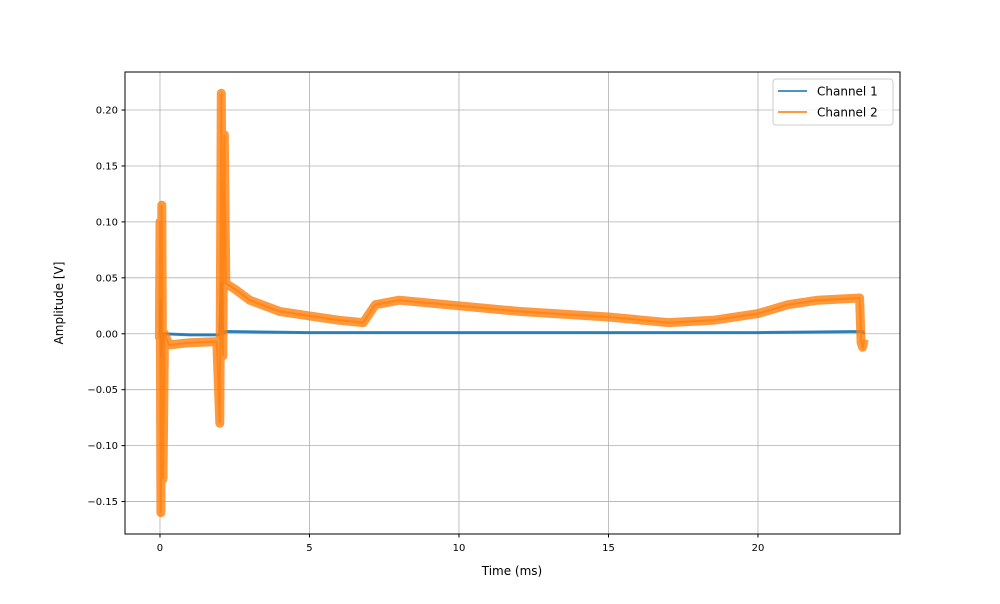 This screenshot has width=1000, height=604. Describe the element at coordinates (107, 334) in the screenshot. I see `y-tick-label: 0.00` at that location.